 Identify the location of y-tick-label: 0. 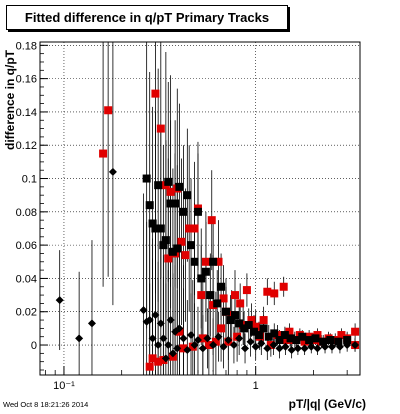
(34, 346).